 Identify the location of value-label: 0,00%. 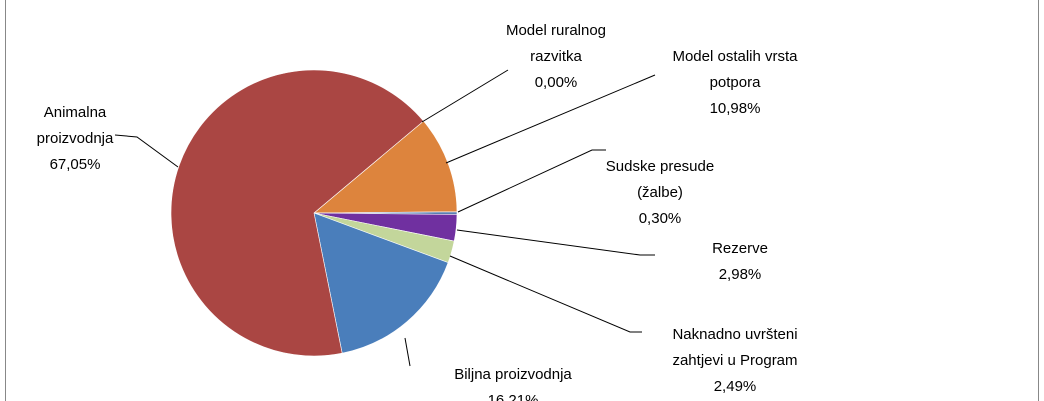
(556, 82).